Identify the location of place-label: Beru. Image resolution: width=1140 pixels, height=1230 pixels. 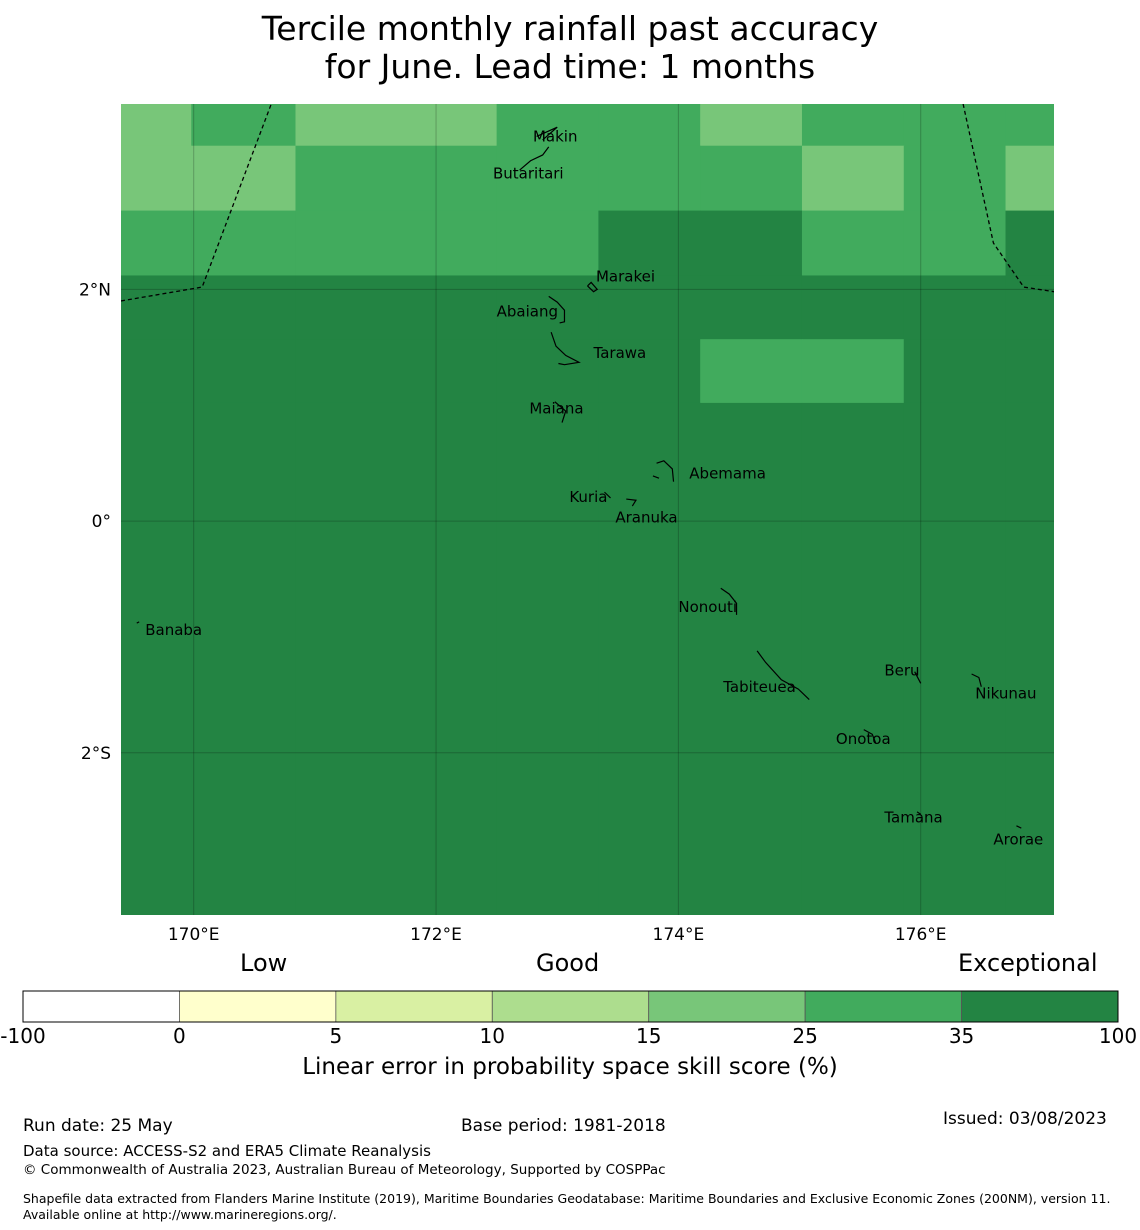
(901, 671).